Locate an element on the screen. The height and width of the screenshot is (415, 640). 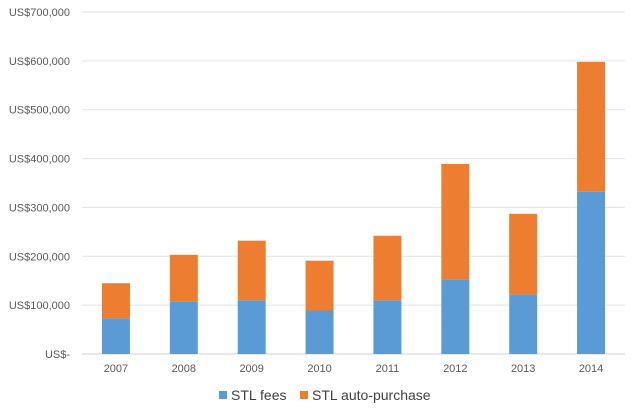
legend-label-stl-auto-purchase: STL auto-purchase is located at coordinates (371, 395).